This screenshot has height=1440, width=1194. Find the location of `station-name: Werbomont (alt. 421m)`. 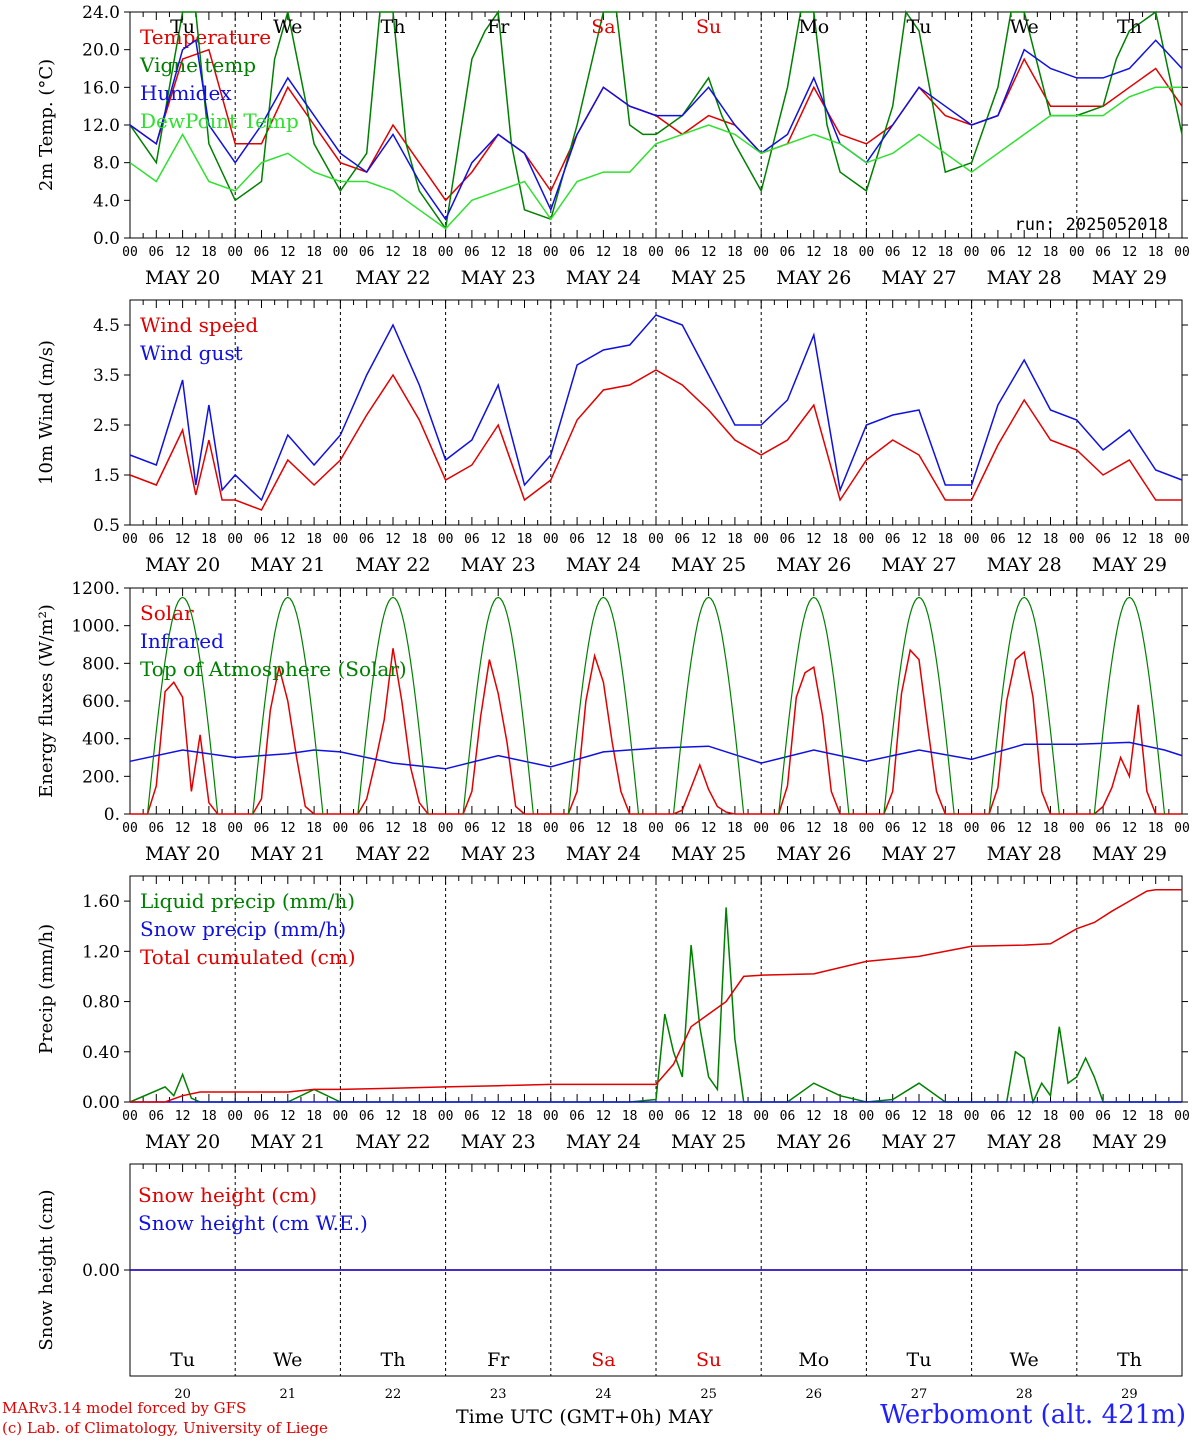

station-name: Werbomont (alt. 421m) is located at coordinates (1033, 1415).